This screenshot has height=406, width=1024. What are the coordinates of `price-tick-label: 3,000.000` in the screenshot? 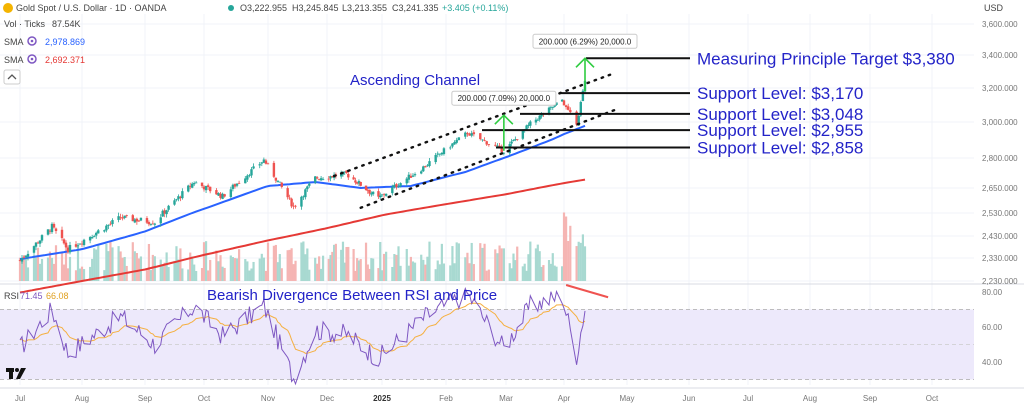 It's located at (1000, 122).